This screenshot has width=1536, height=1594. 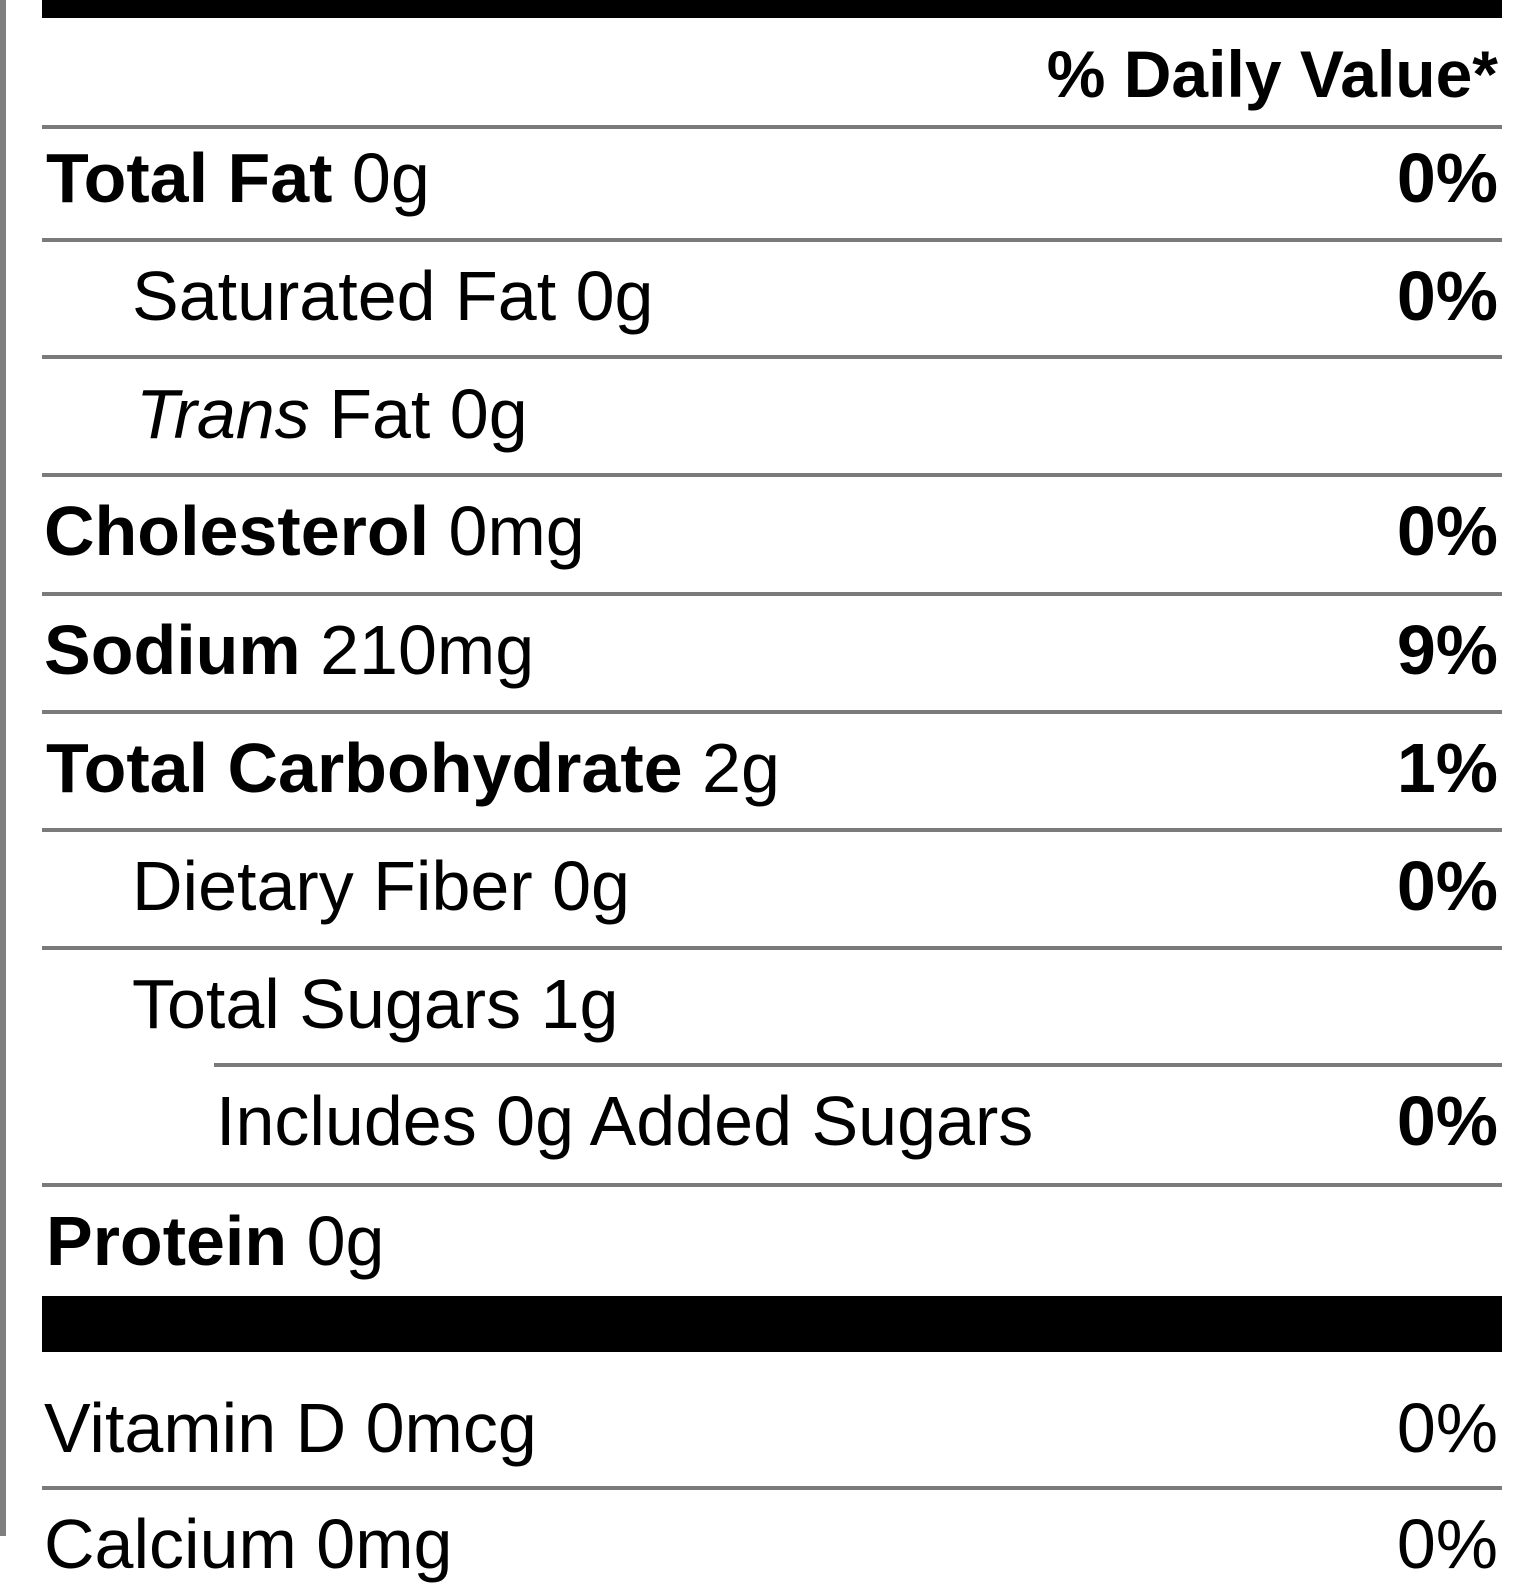 I want to click on top-thick-bar, so click(x=772, y=9).